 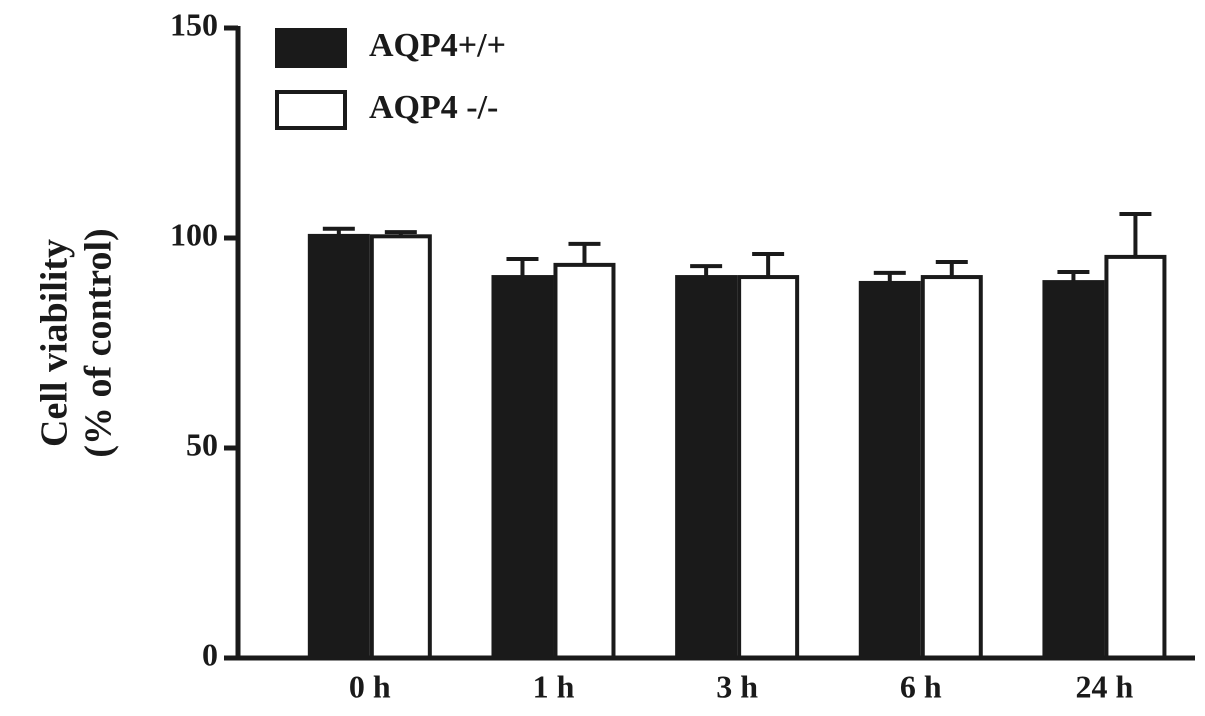 I want to click on x-tick-label: 6 h, so click(x=921, y=686).